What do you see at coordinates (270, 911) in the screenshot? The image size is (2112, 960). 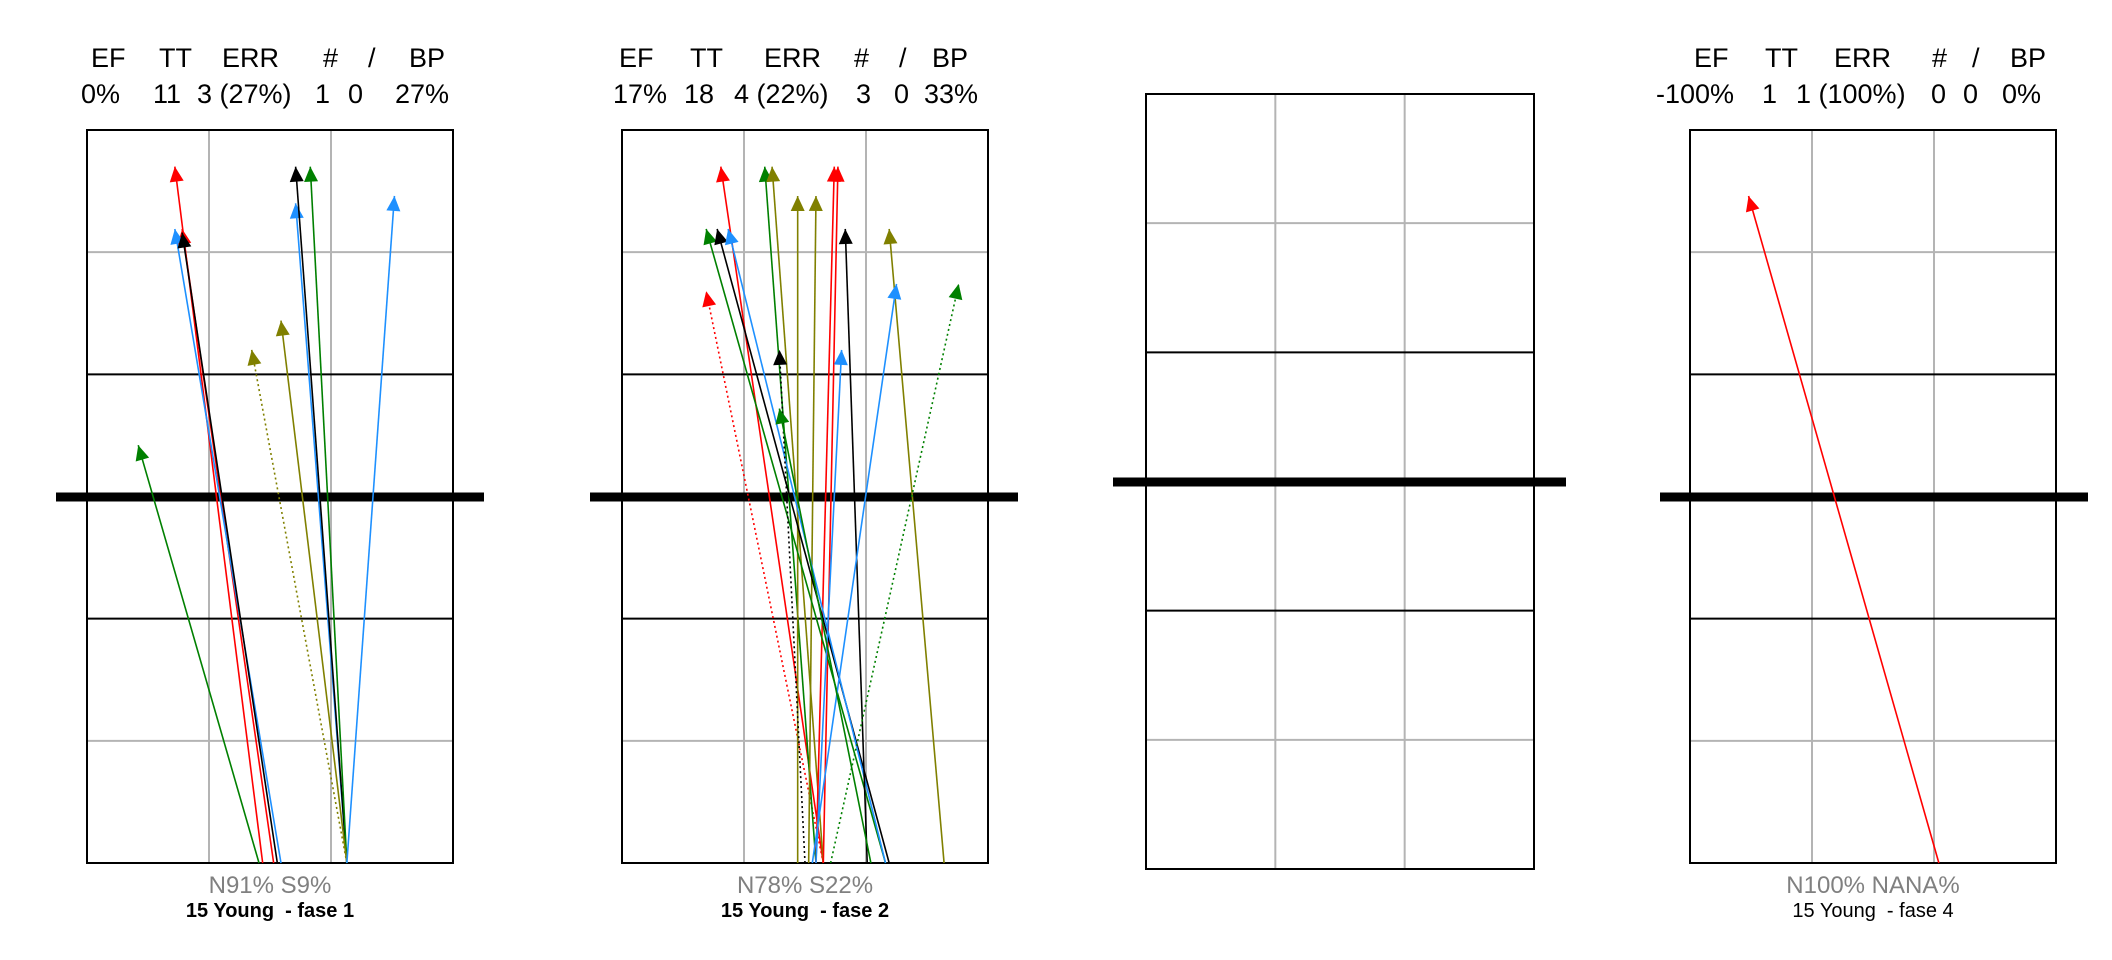 I see `panel-caption: 15 Young - fase 1` at bounding box center [270, 911].